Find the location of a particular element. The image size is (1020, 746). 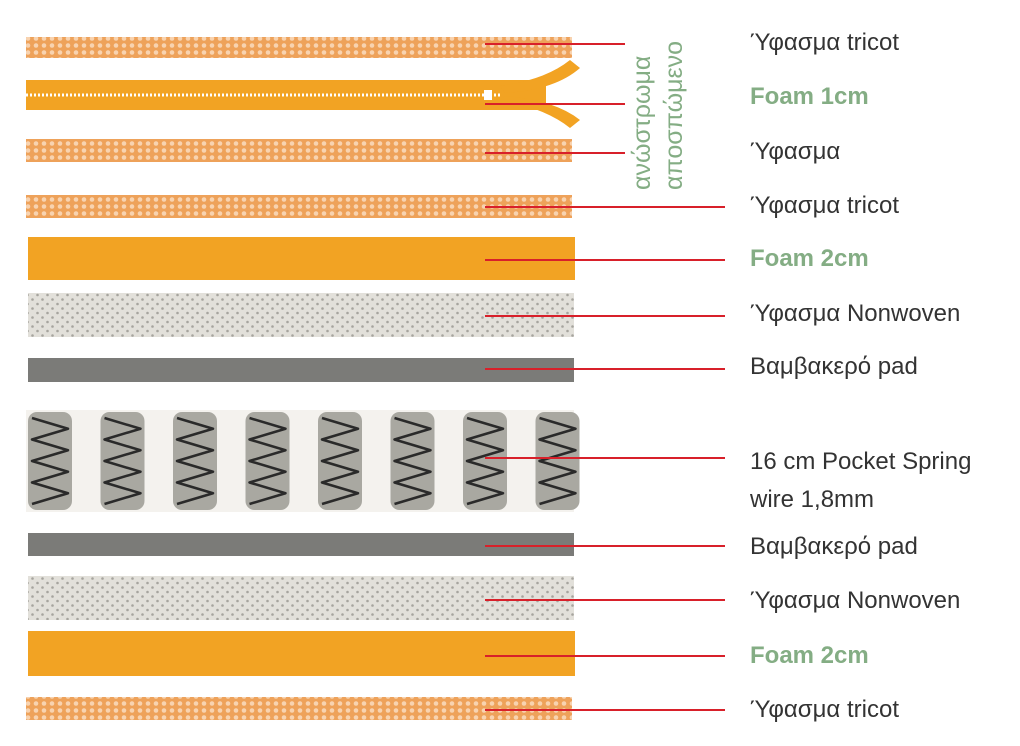

layer-zipper is located at coordinates (325, 94).